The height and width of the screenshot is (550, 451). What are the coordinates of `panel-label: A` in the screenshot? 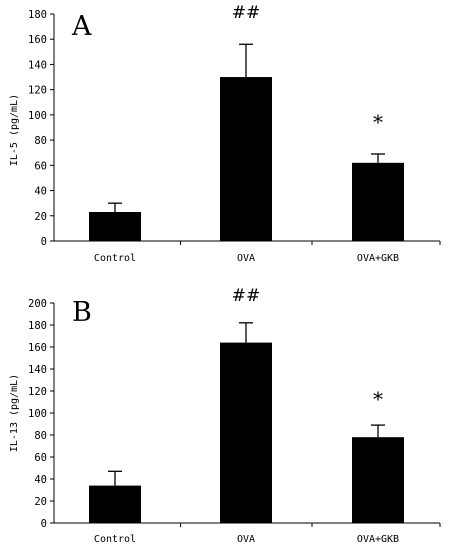 It's located at (81, 26).